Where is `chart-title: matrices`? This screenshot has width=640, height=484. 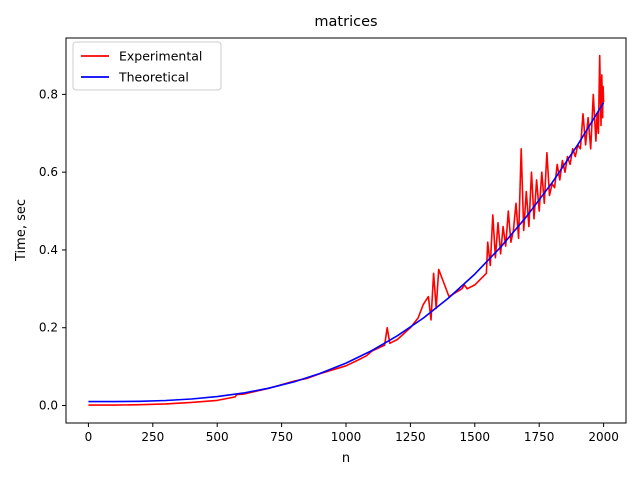 chart-title: matrices is located at coordinates (345, 22).